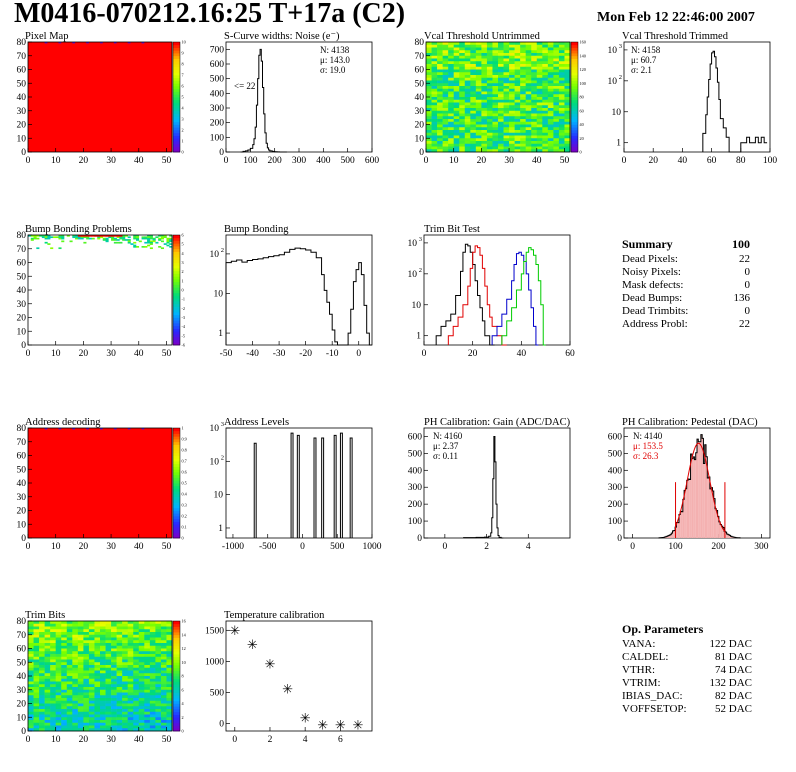 Image resolution: width=796 pixels, height=772 pixels. I want to click on op-param-row: VTRIM: 132 DAC, so click(687, 683).